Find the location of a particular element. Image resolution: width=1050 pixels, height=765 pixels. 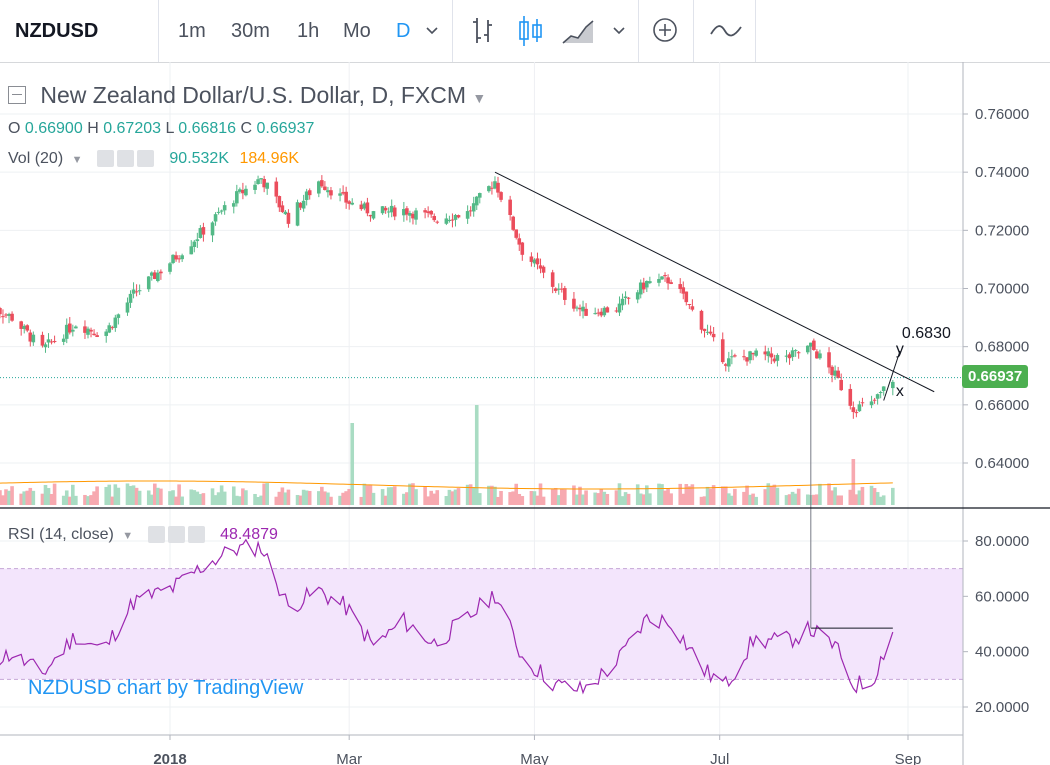

title-dropdown-icon: ▼ is located at coordinates (479, 98).